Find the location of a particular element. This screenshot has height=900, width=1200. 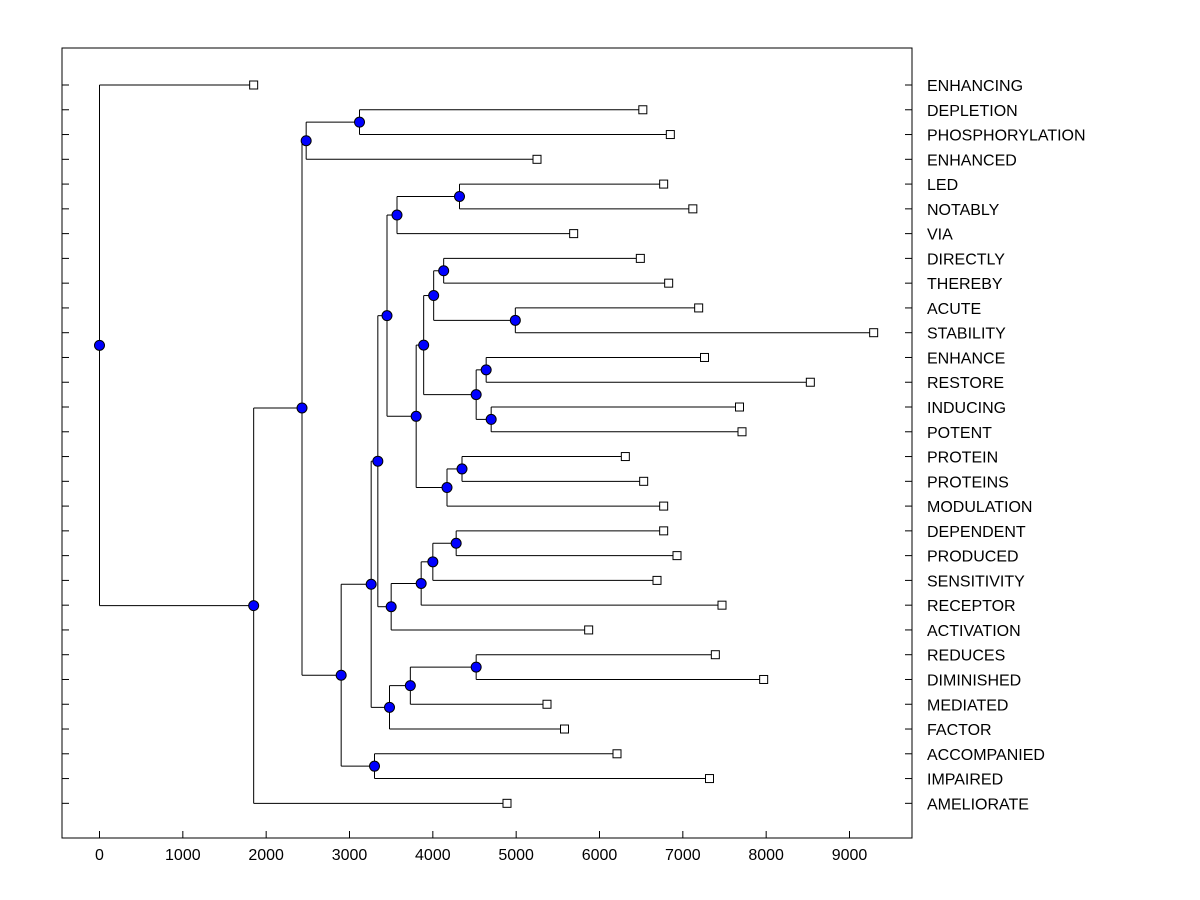

x-tick-label: 3000 is located at coordinates (350, 855).